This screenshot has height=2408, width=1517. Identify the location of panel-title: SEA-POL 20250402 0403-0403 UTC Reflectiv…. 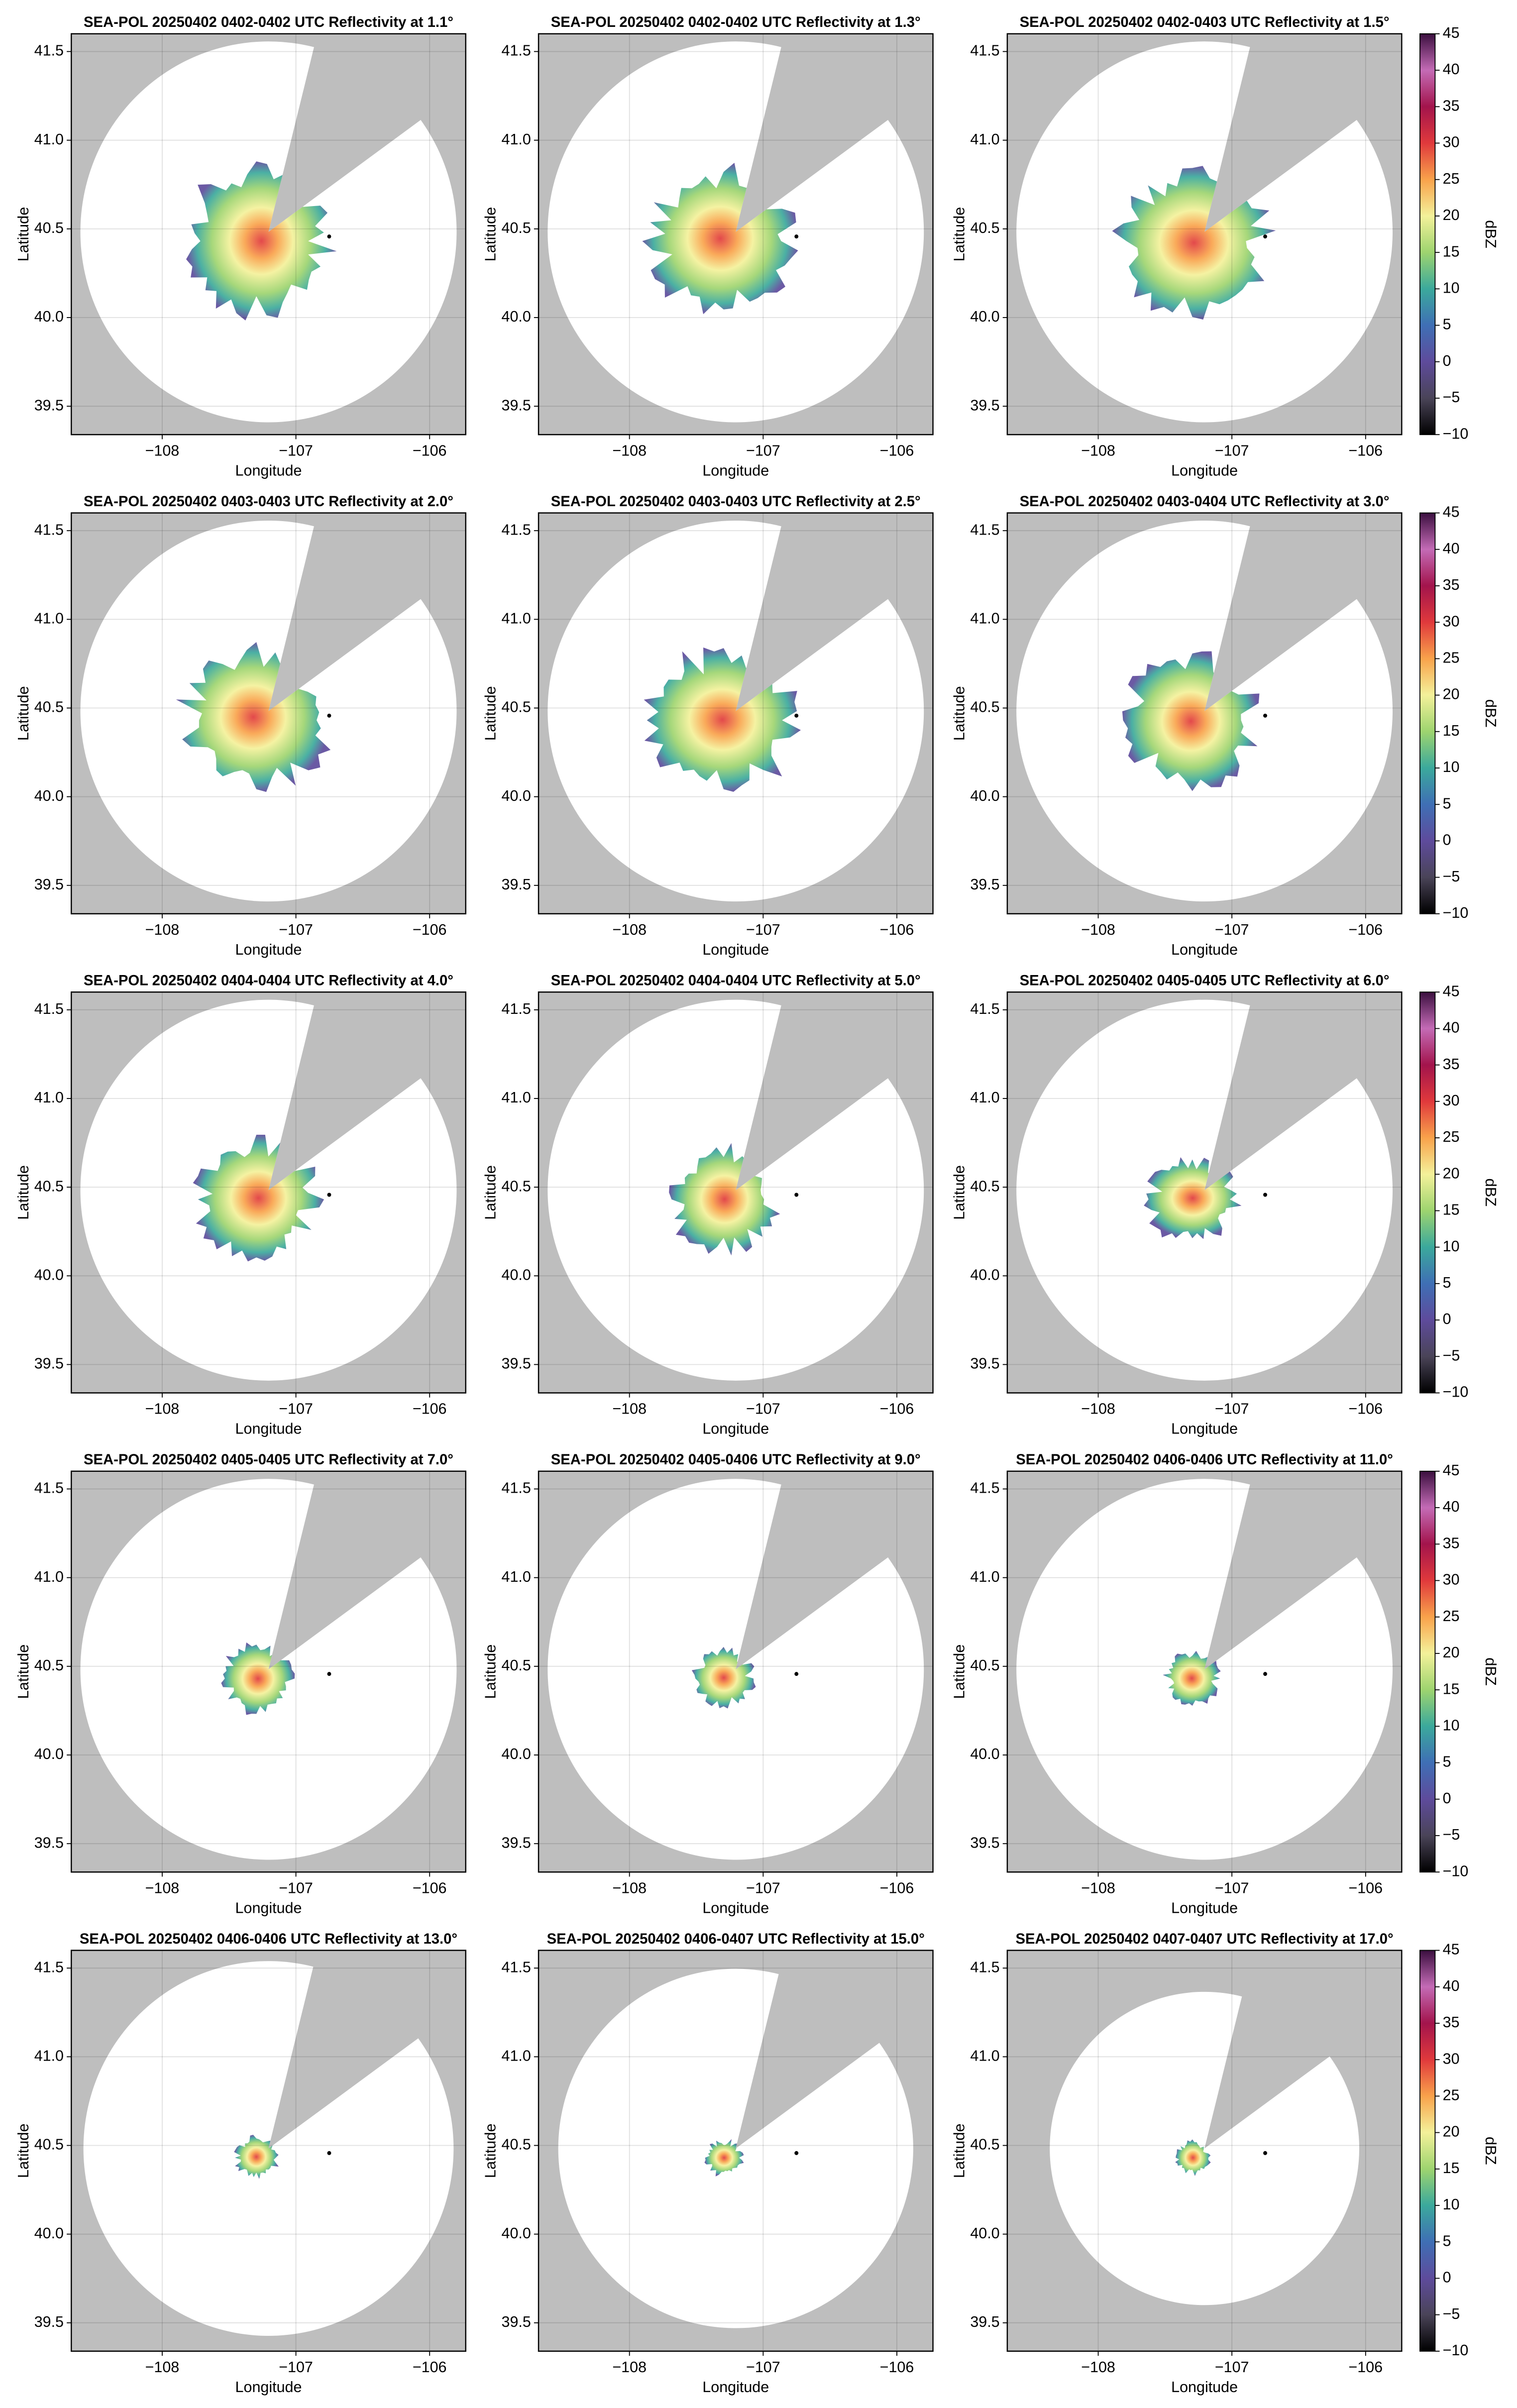
(269, 502).